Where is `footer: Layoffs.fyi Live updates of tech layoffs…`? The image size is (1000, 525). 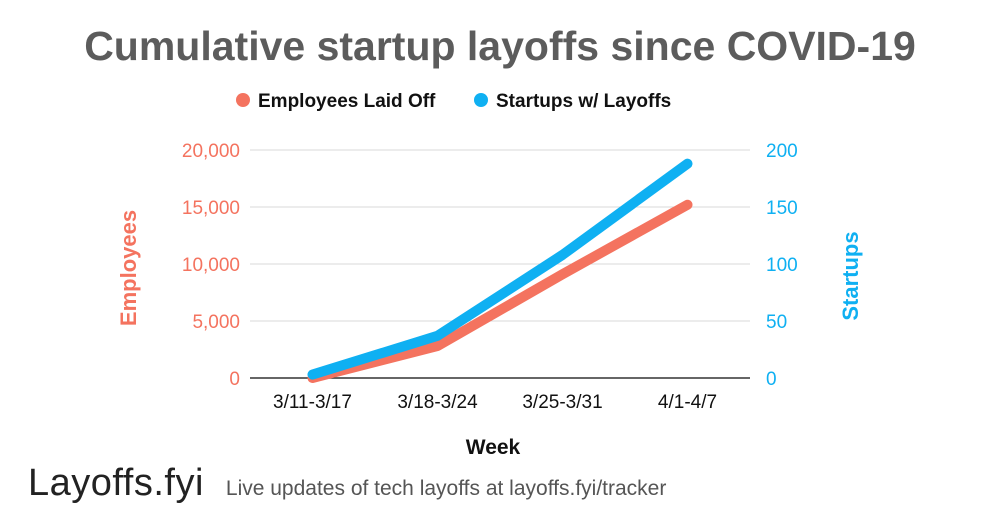 footer: Layoffs.fyi Live updates of tech layoffs… is located at coordinates (347, 483).